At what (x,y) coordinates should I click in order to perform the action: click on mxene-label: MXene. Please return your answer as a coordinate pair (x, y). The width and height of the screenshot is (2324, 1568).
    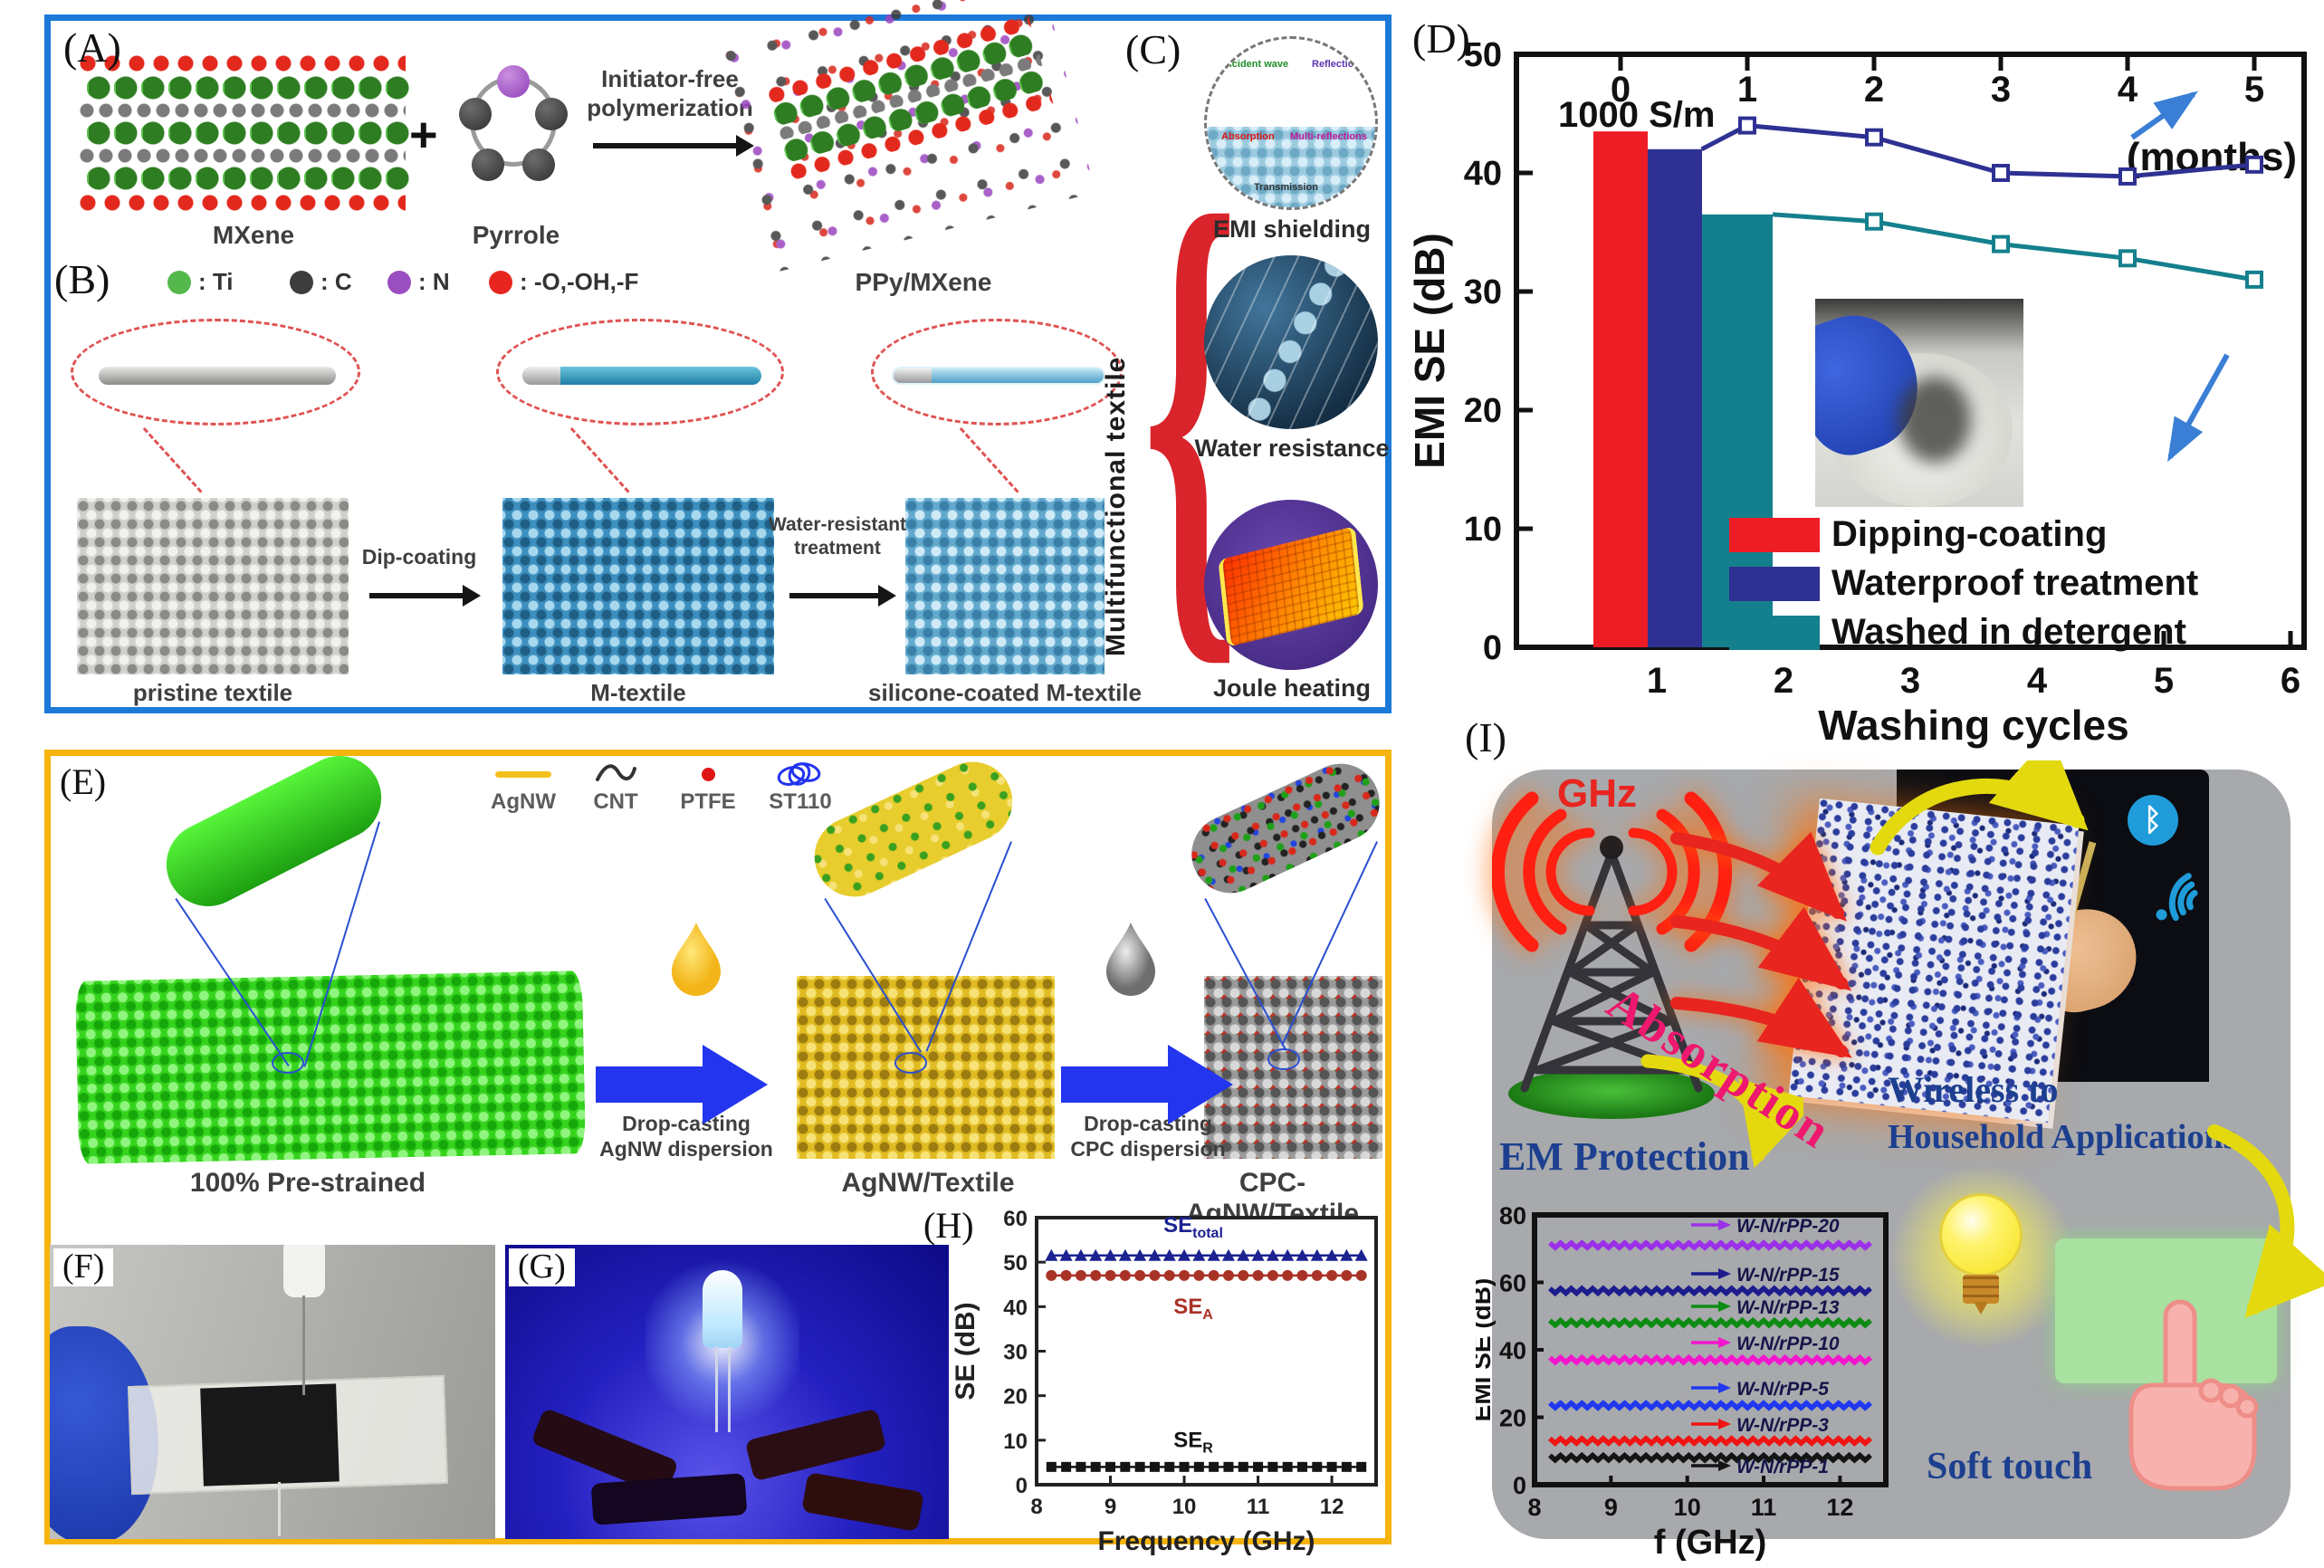
    Looking at the image, I should click on (253, 235).